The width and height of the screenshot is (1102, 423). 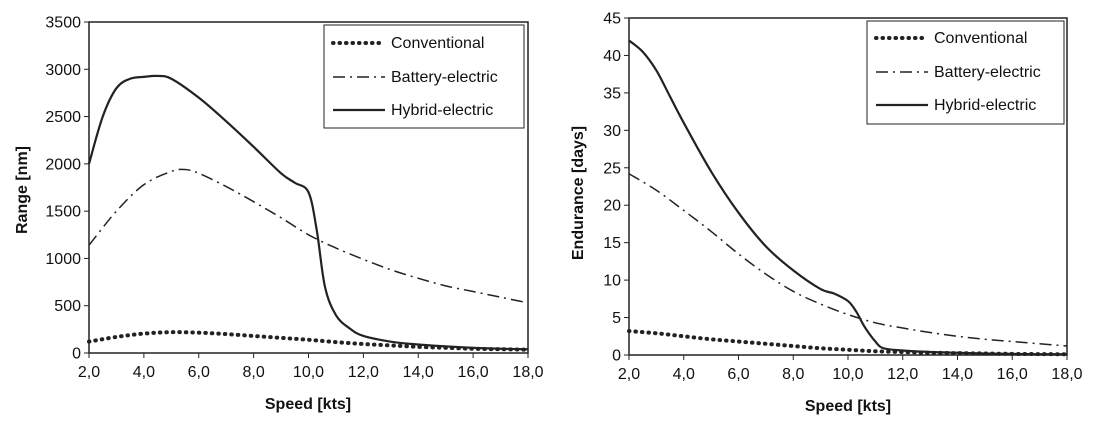 I want to click on y-tick-label: 10, so click(x=612, y=281).